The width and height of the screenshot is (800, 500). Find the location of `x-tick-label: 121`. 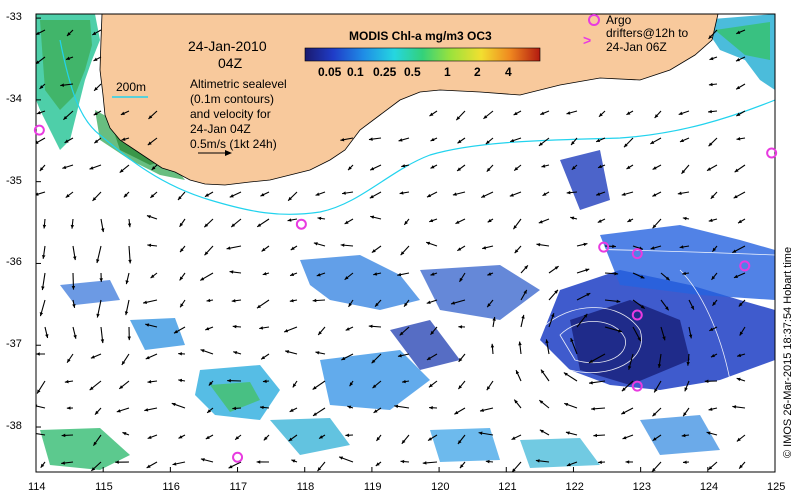

x-tick-label: 121 is located at coordinates (507, 487).